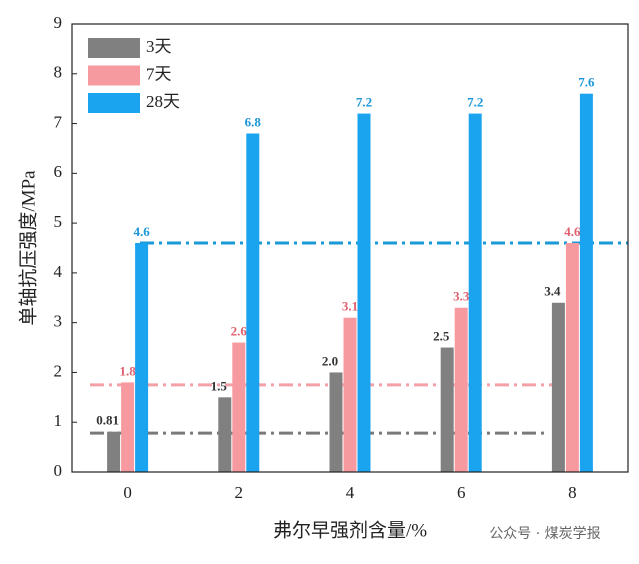 This screenshot has width=639, height=564. Describe the element at coordinates (586, 82) in the screenshot. I see `value-label: 7.6` at that location.